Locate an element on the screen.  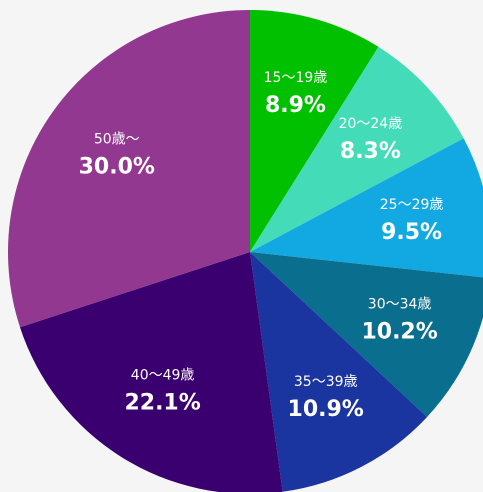
slice-value: 22.1% is located at coordinates (162, 402).